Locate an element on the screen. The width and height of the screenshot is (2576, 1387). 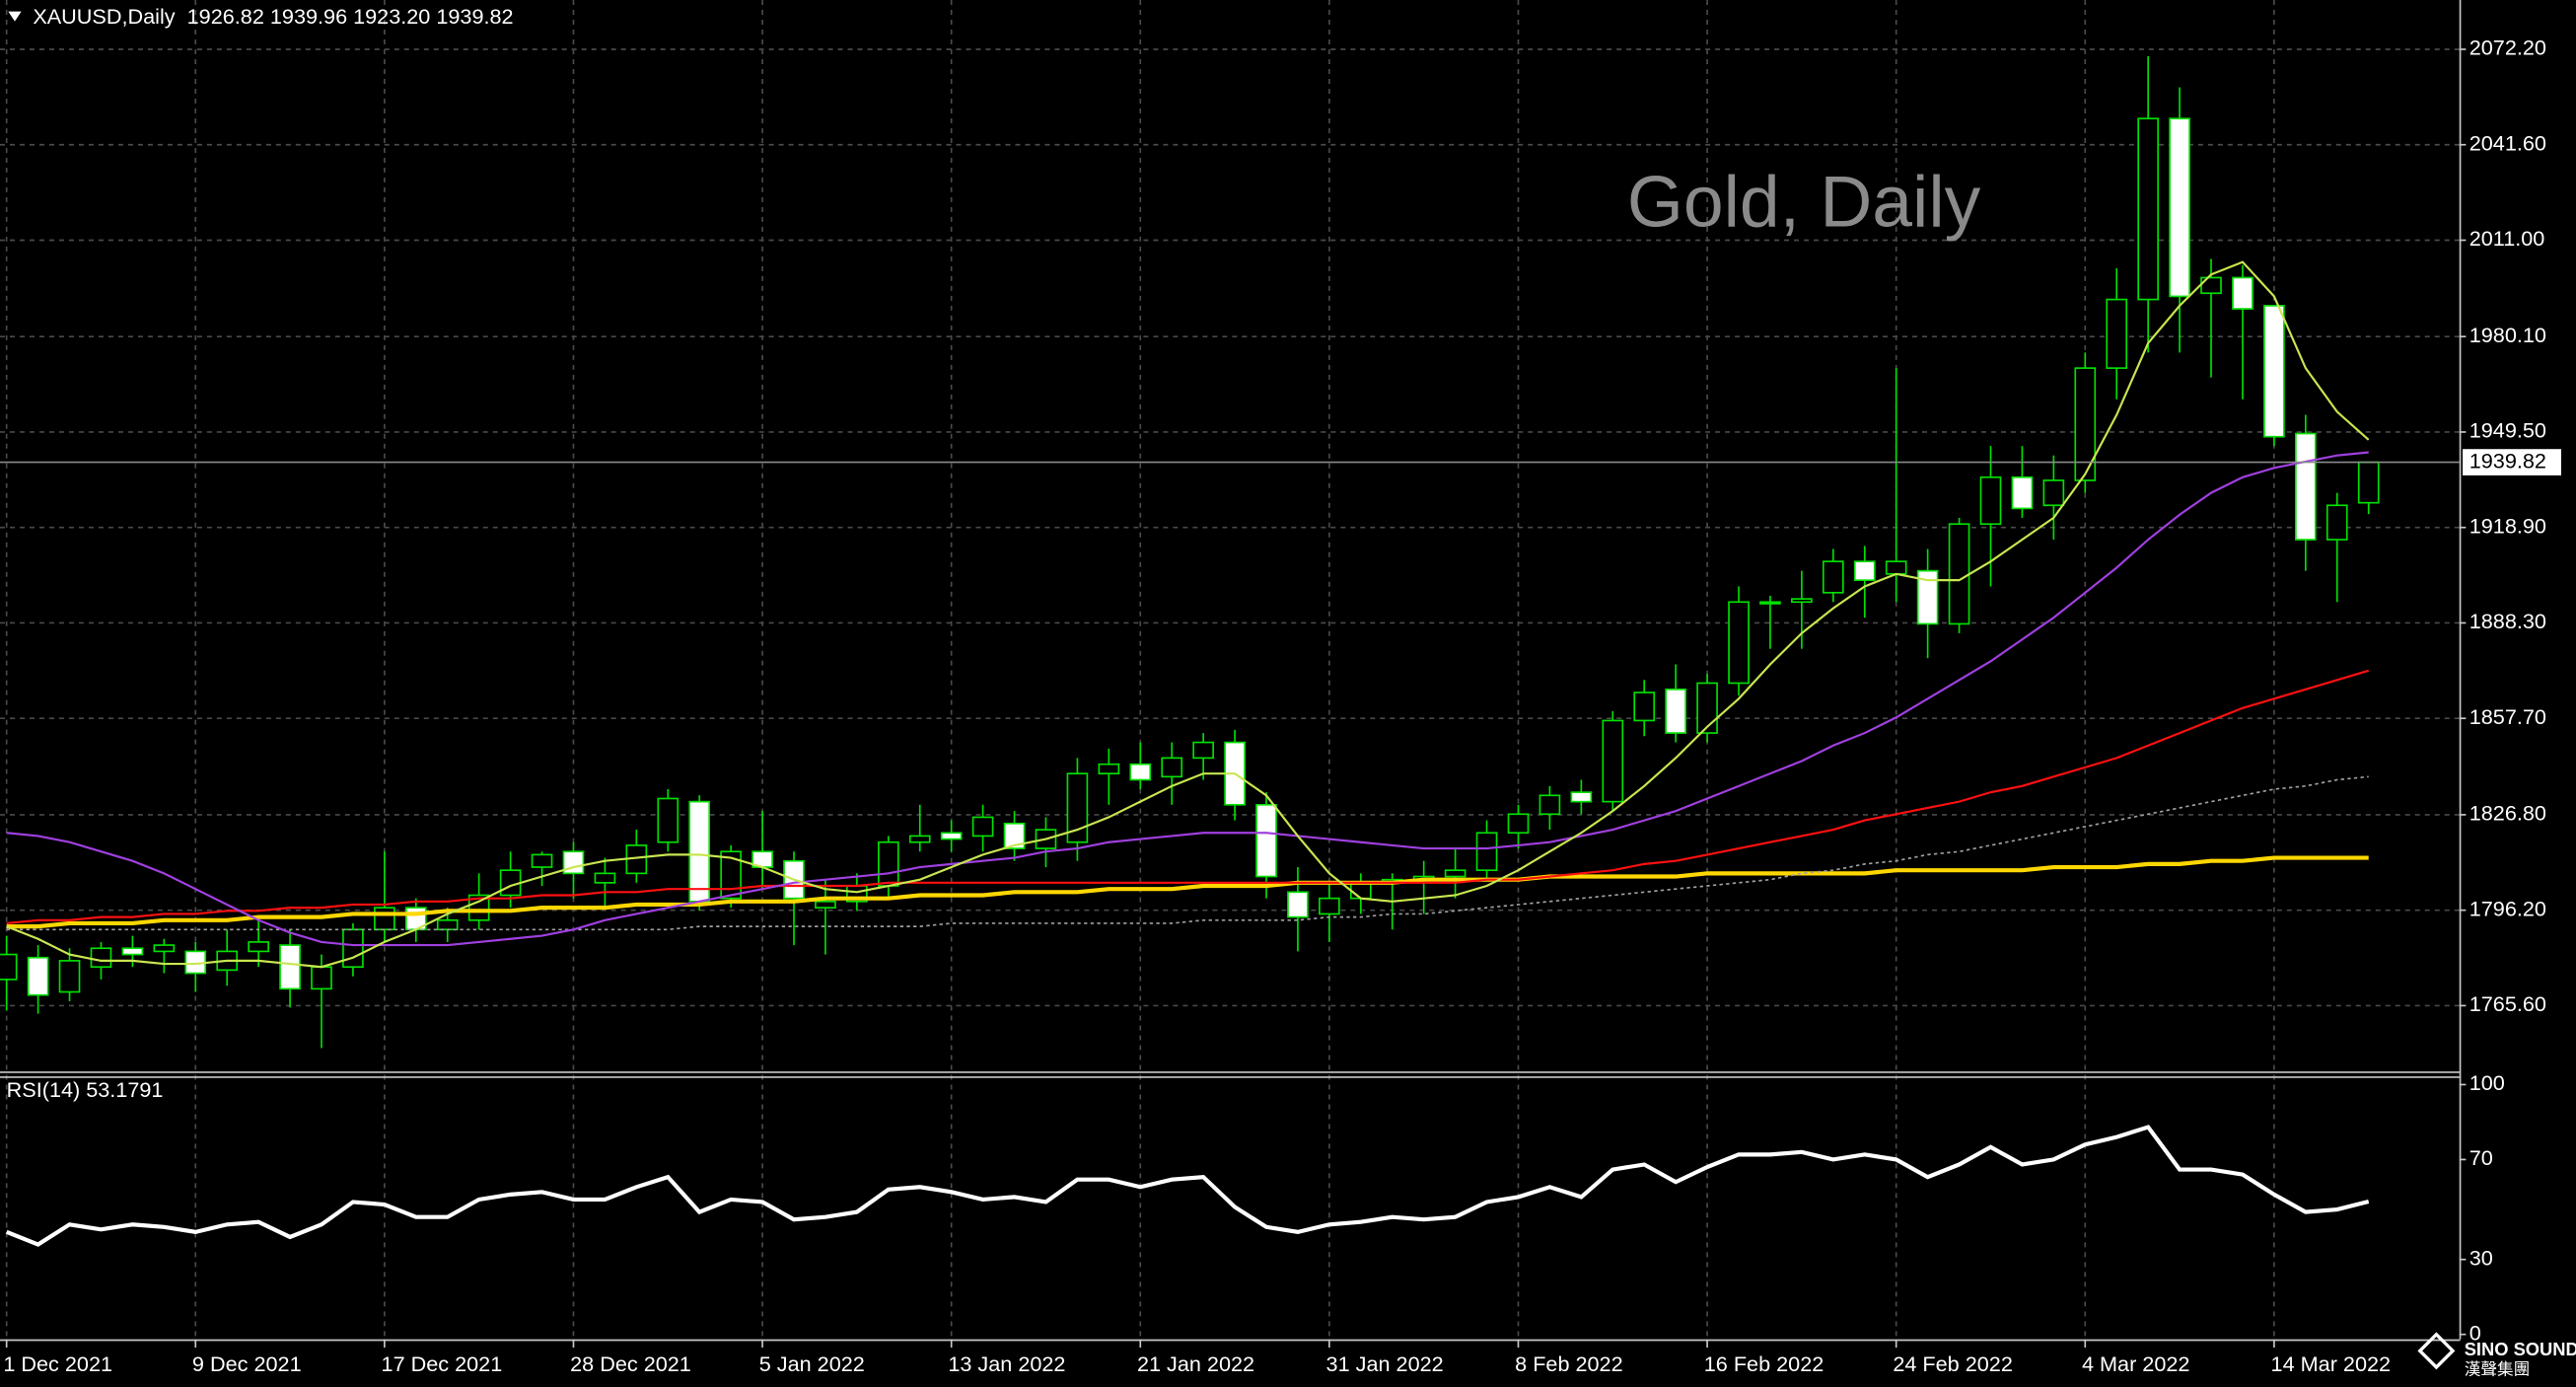
y-tick-label: 1796.20 is located at coordinates (2507, 908).